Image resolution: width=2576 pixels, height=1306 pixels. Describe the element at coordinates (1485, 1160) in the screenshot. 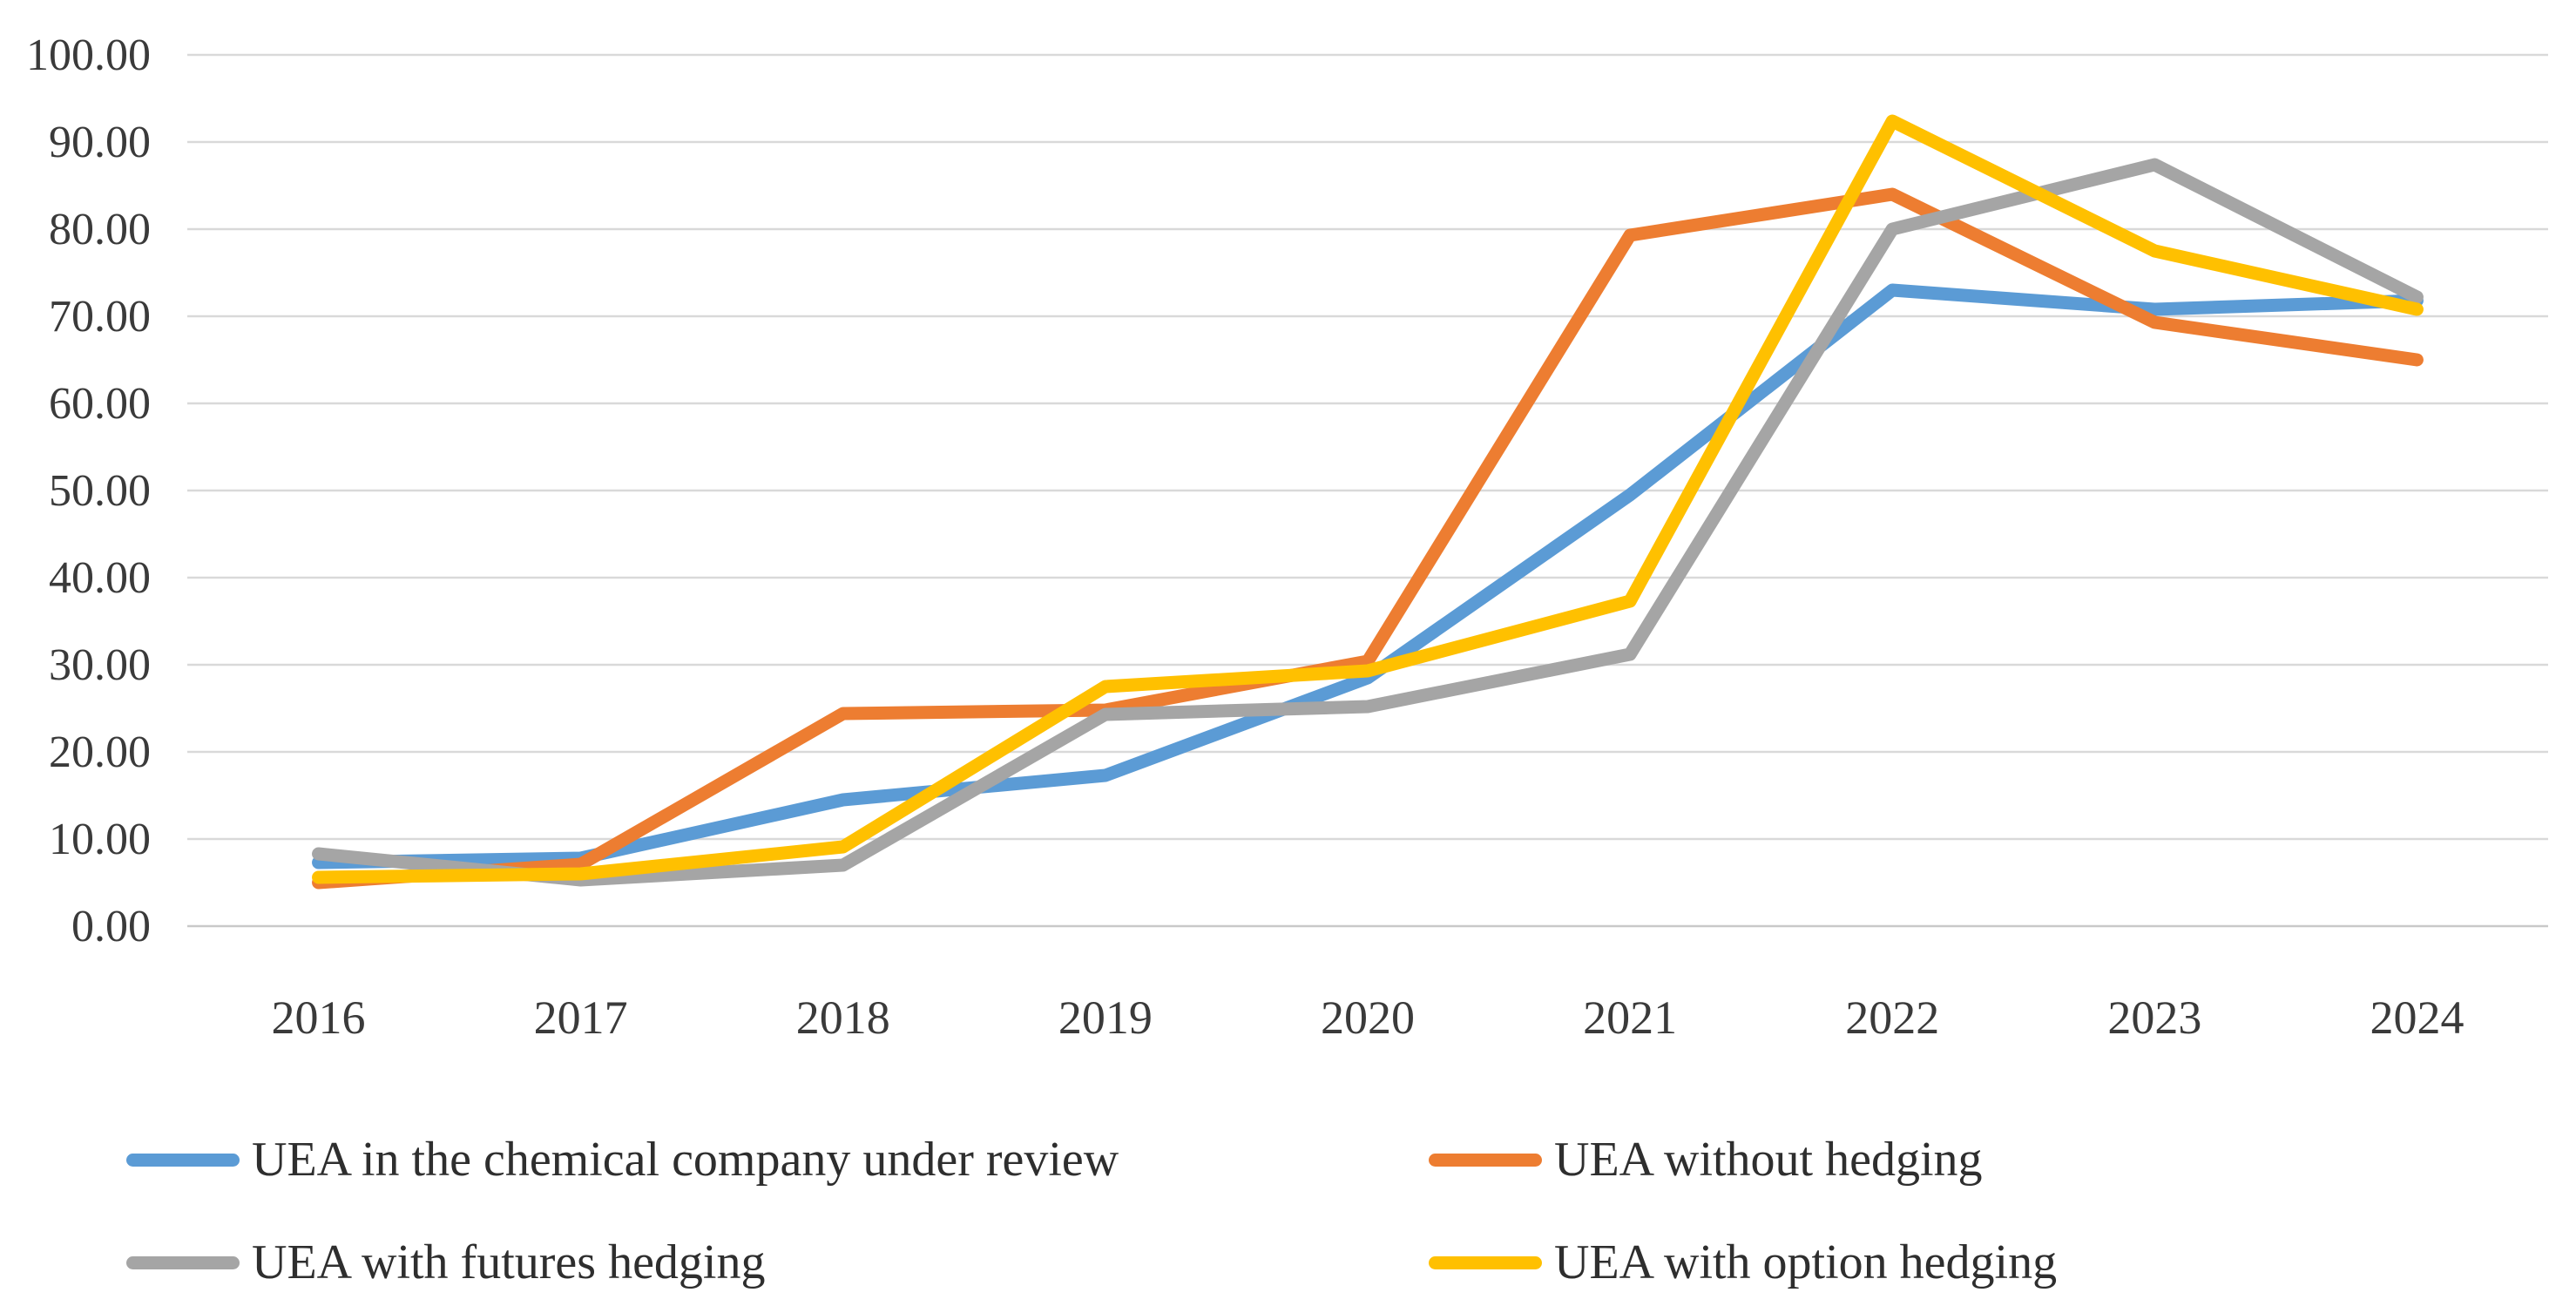

I see `legend-swatch-orange` at that location.